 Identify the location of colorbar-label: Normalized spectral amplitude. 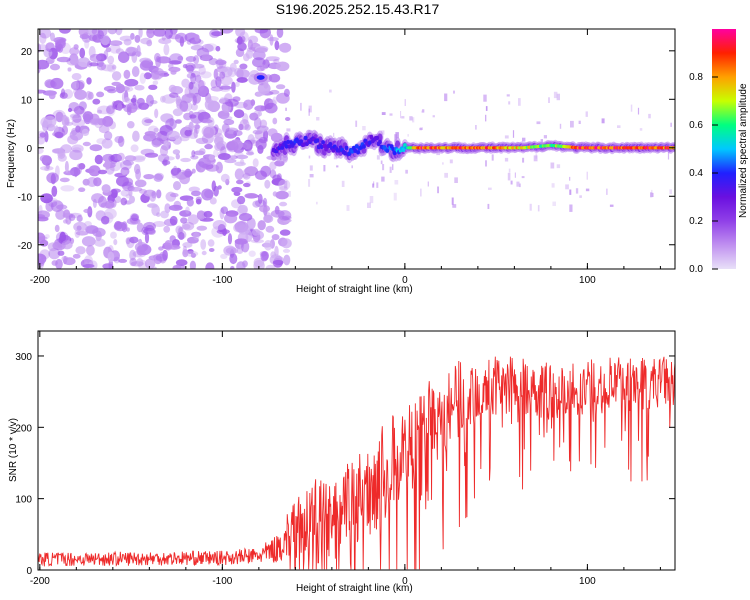
(743, 150).